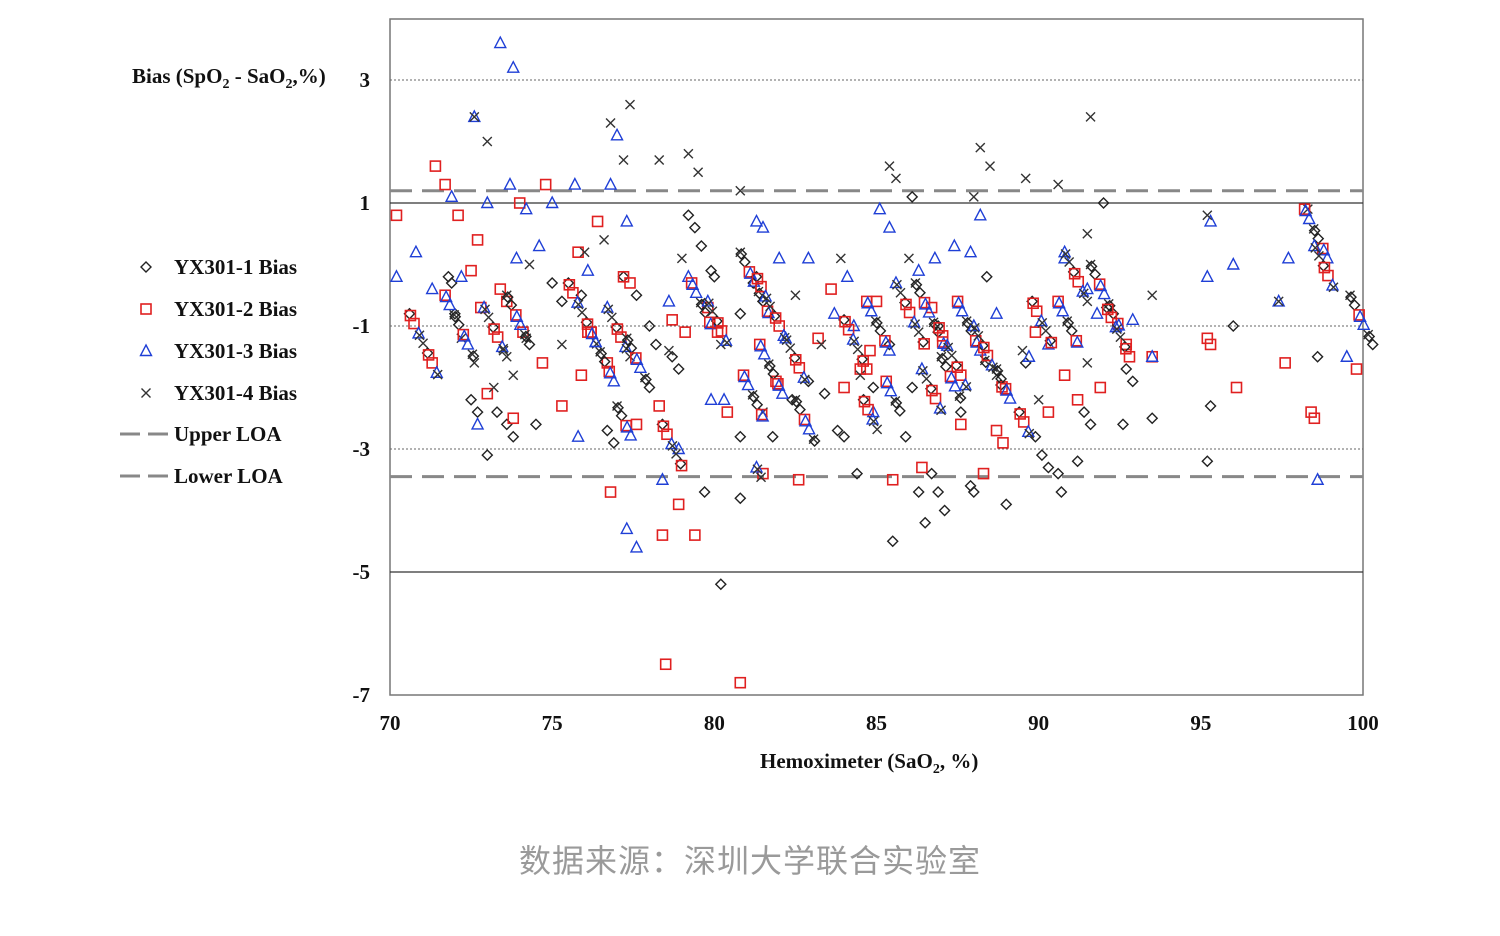 The height and width of the screenshot is (936, 1500). Describe the element at coordinates (365, 203) in the screenshot. I see `y-tick-label: 1` at that location.